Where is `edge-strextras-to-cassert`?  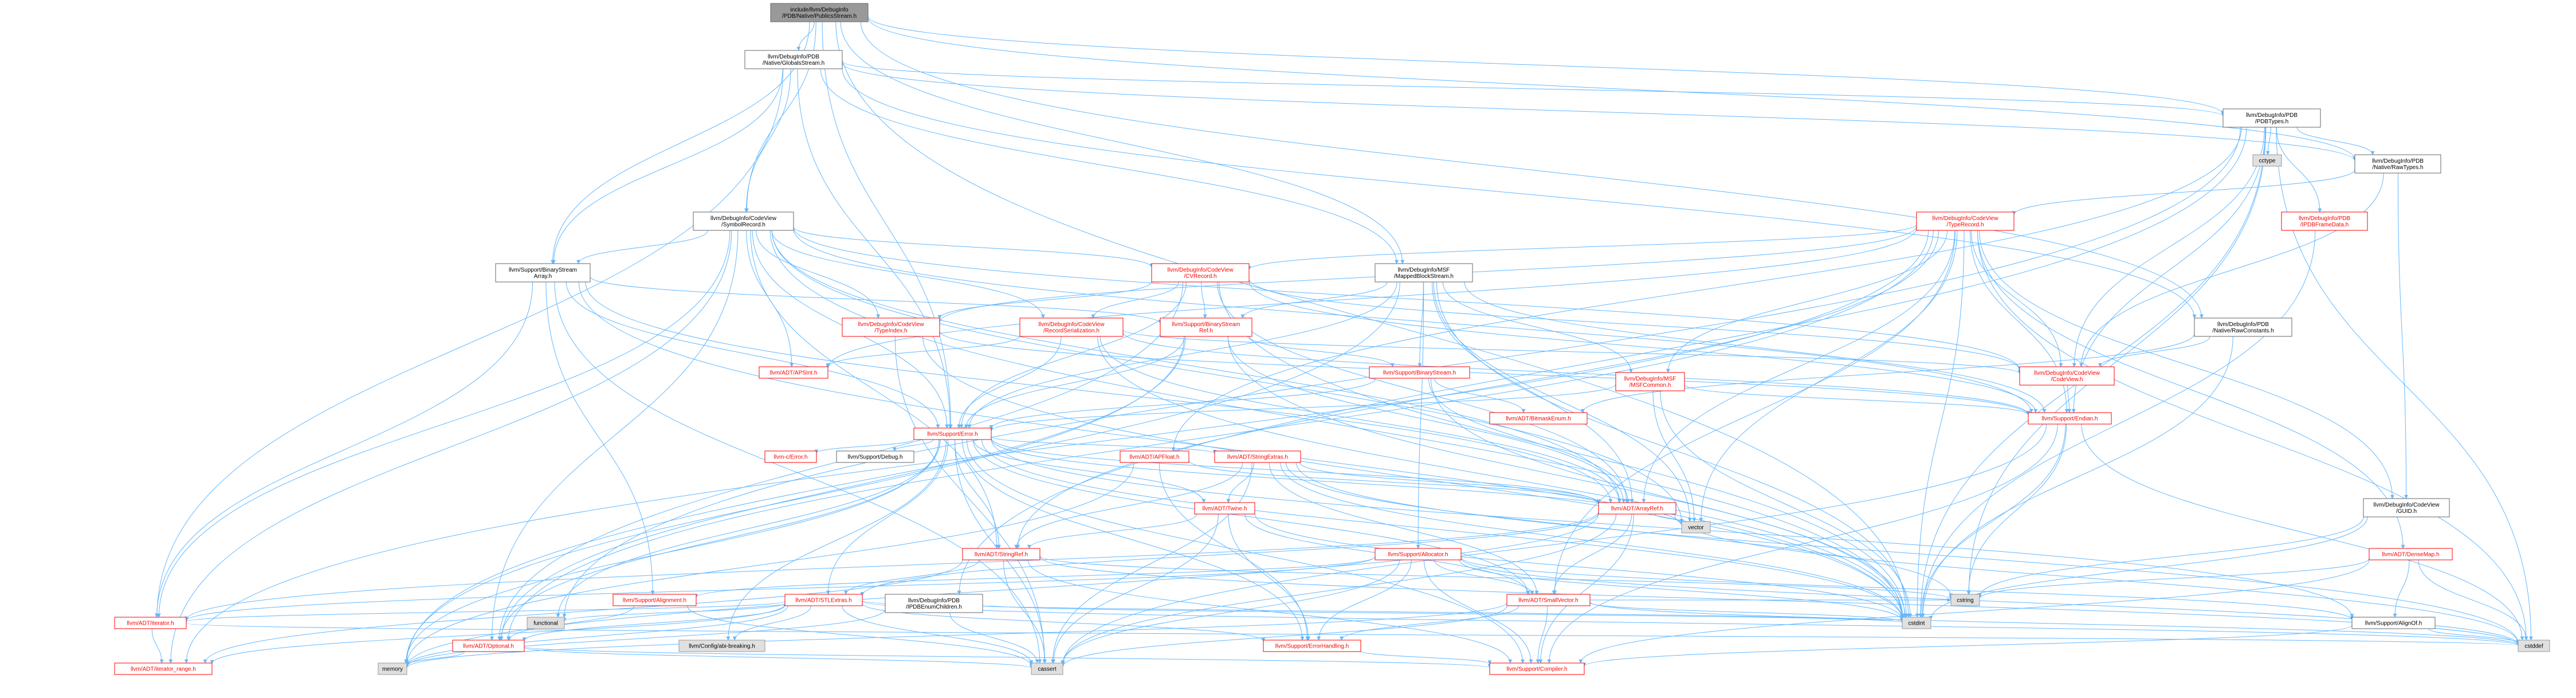 edge-strextras-to-cassert is located at coordinates (1151, 563).